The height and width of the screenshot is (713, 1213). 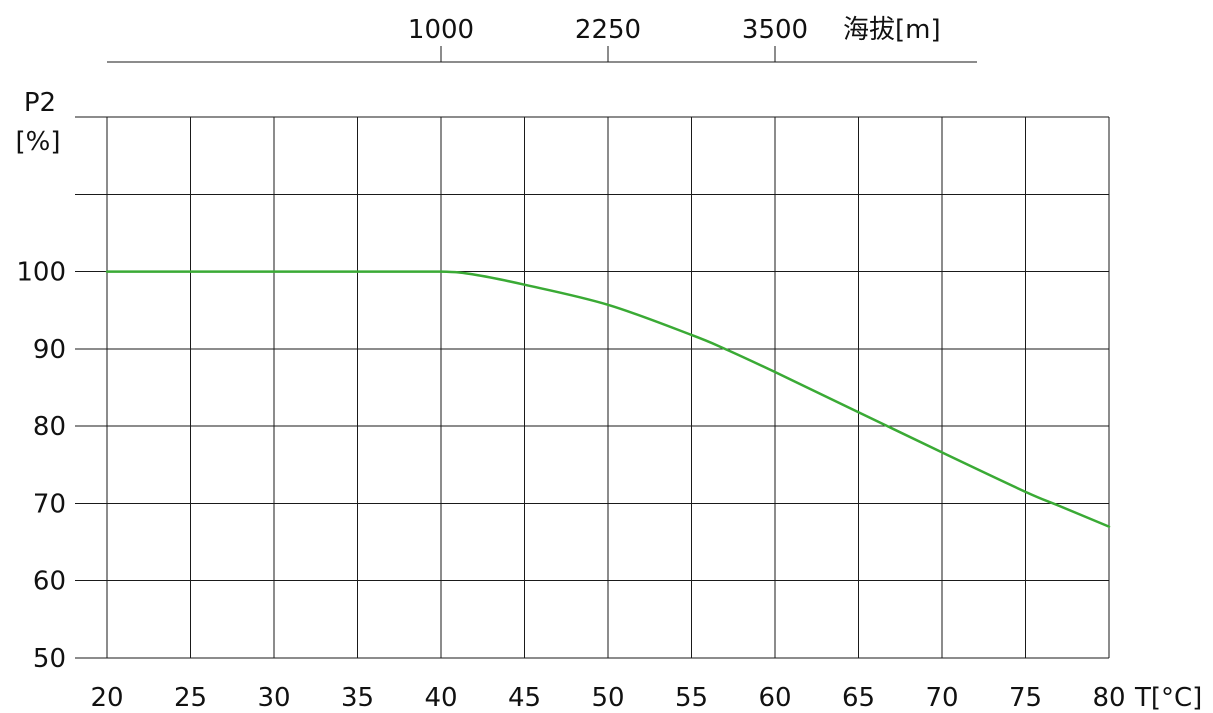 I want to click on x-tick-label: 70, so click(x=941, y=698).